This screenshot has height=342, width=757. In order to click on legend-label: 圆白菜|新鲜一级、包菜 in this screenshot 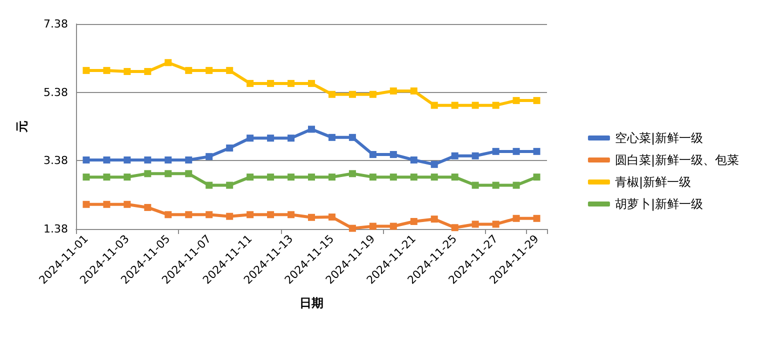, I will do `click(677, 160)`.